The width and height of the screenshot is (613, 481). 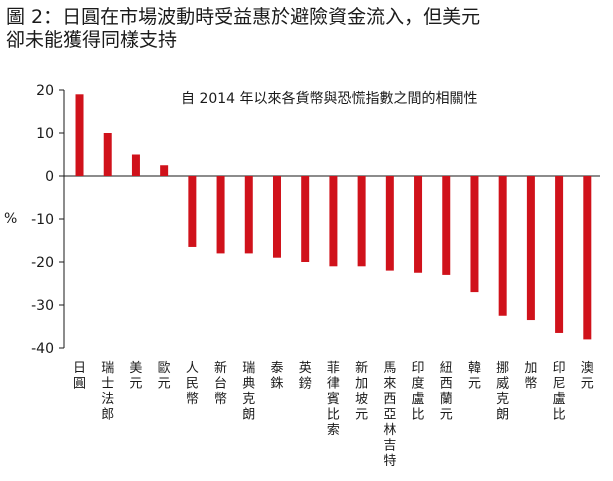 What do you see at coordinates (10, 219) in the screenshot?
I see `y-axis-label: %` at bounding box center [10, 219].